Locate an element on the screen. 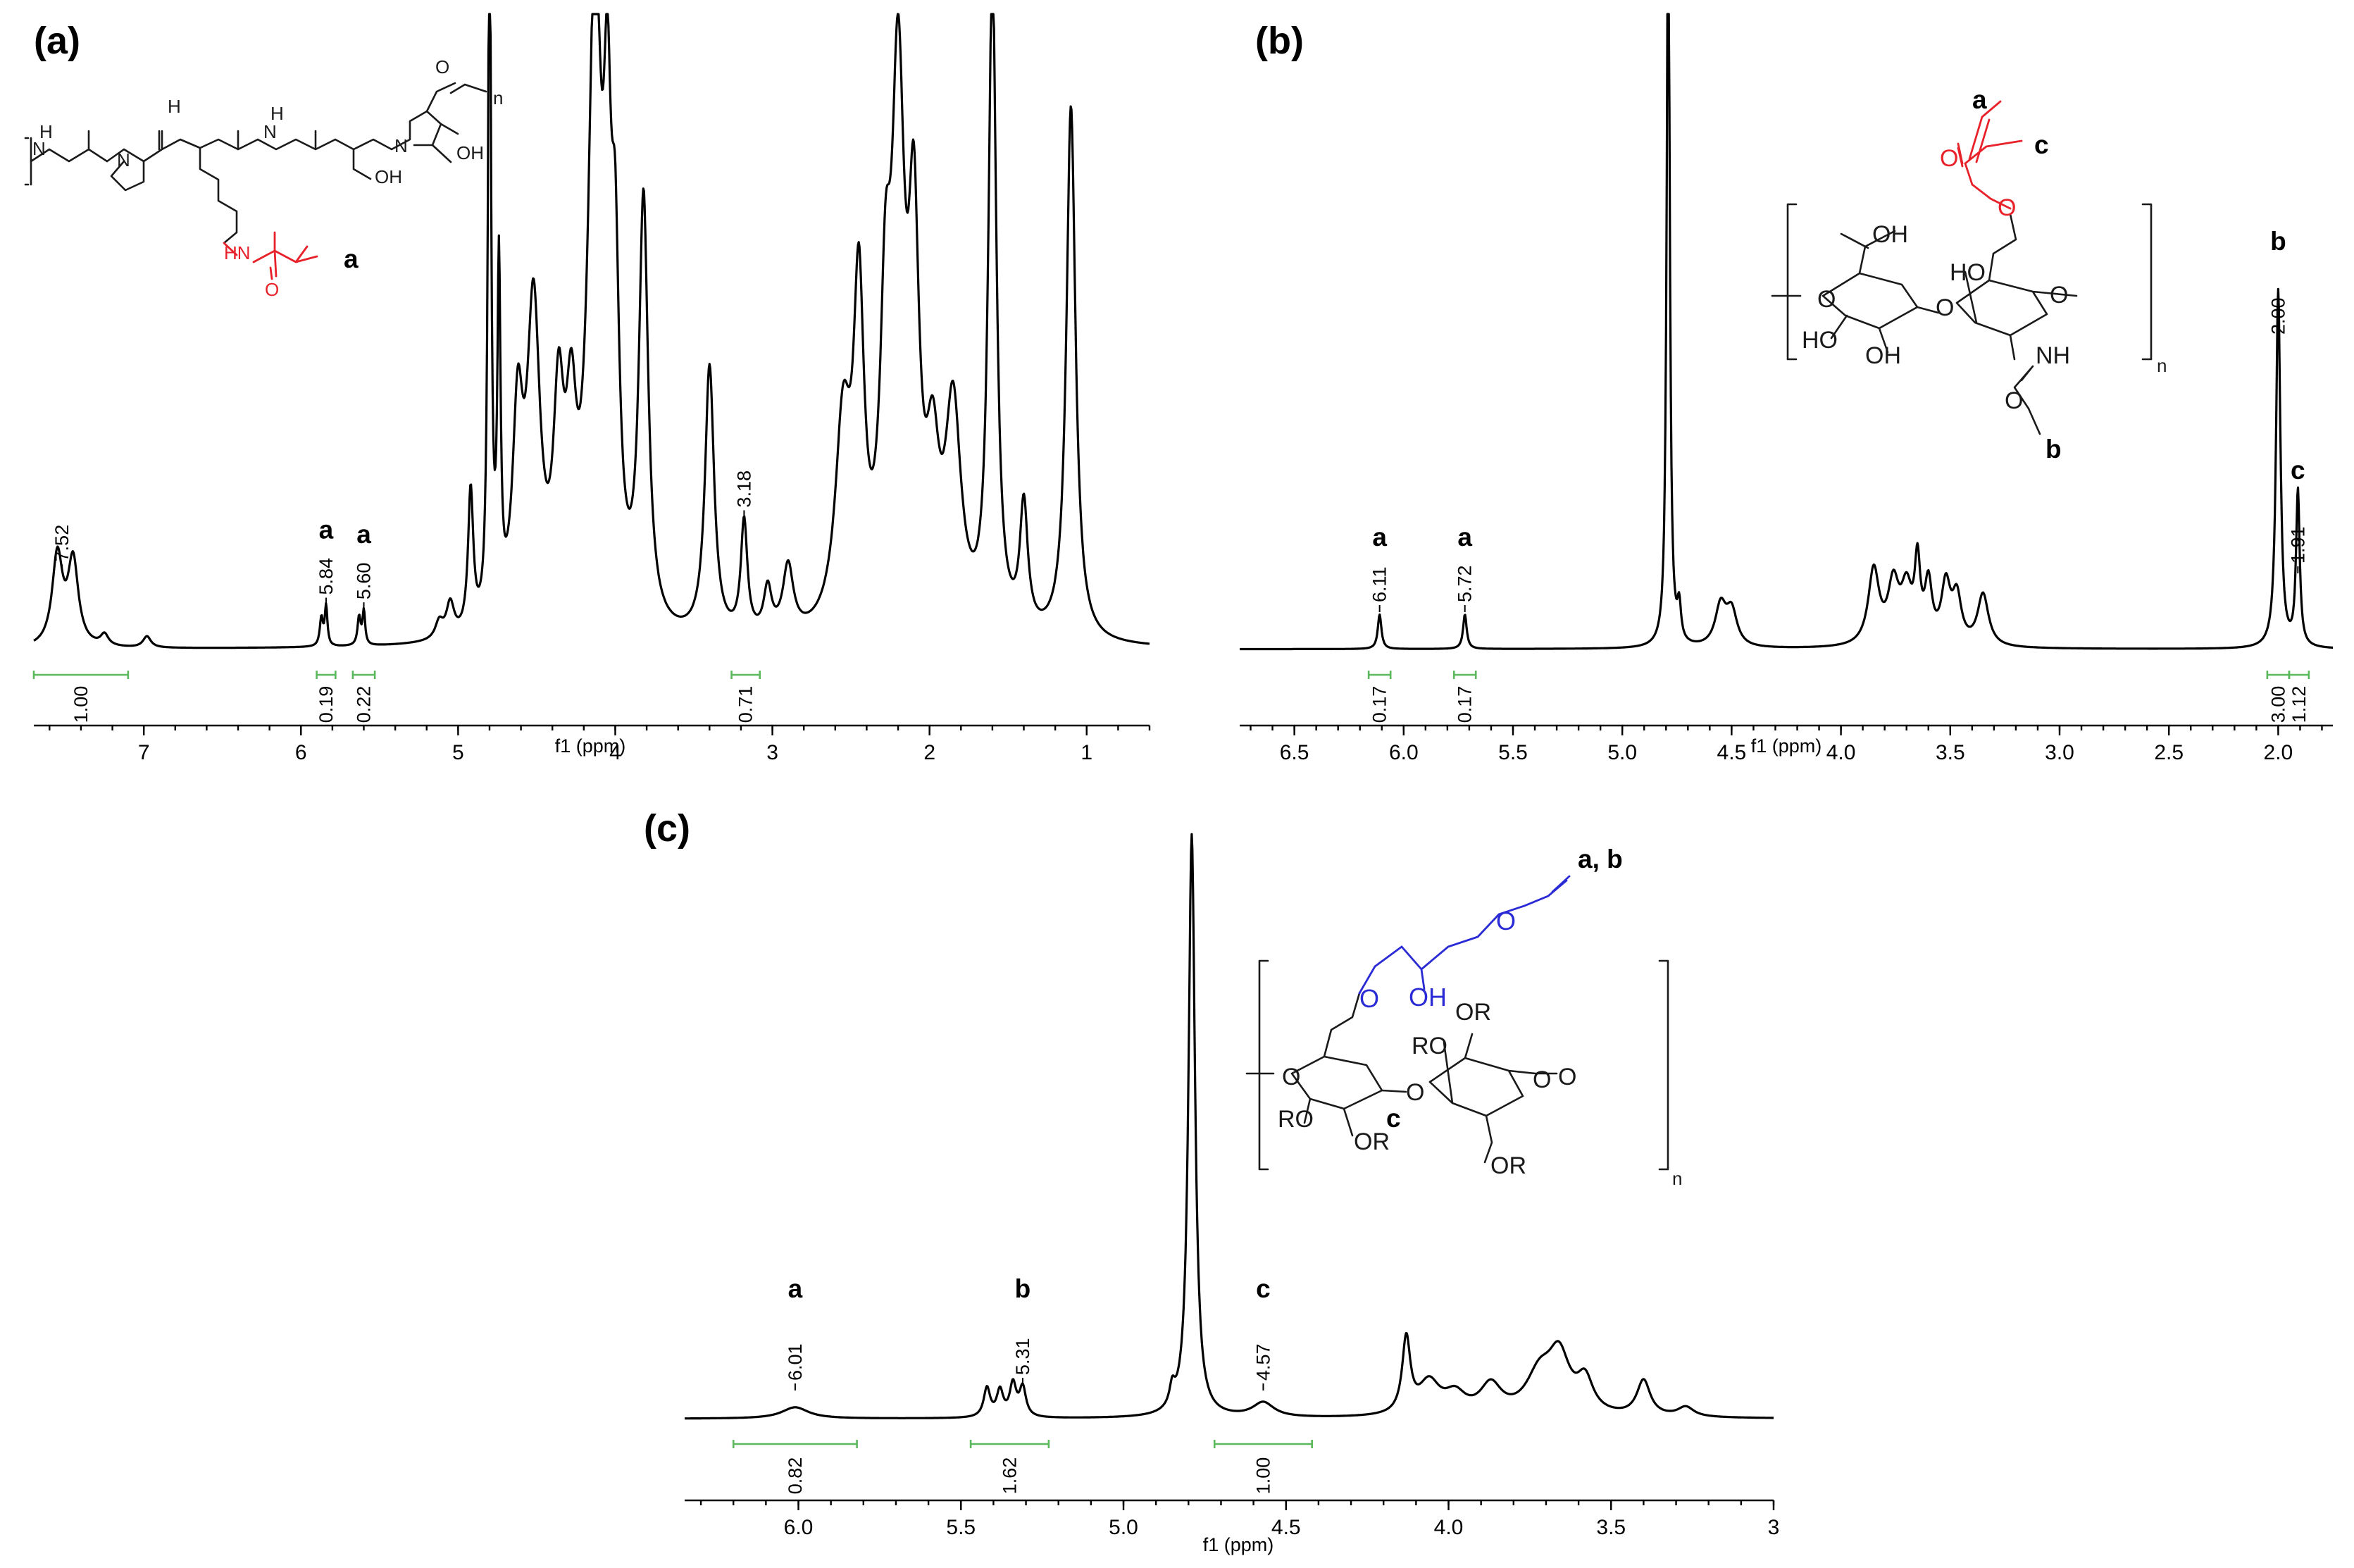  peak-label: 4.57 is located at coordinates (1262, 1362).